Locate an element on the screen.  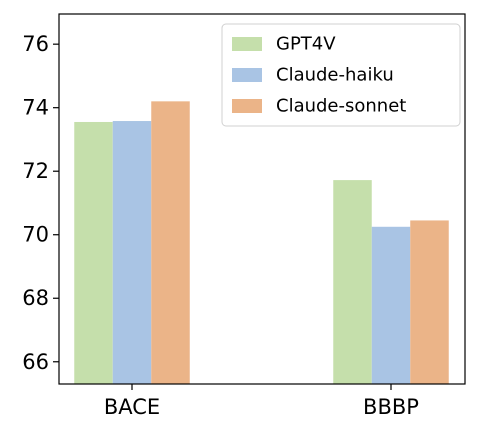
bar-gpt4v-bace is located at coordinates (93, 252).